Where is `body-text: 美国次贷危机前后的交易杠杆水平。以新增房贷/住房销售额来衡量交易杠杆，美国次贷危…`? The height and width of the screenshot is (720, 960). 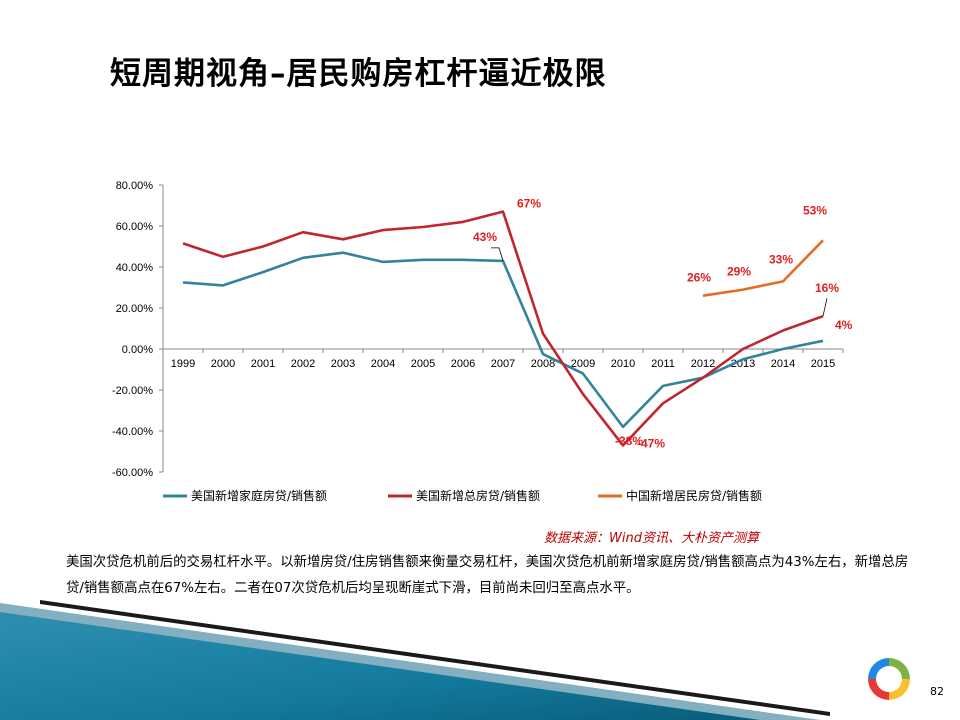 body-text: 美国次贷危机前后的交易杠杆水平。以新增房贷/住房销售额来衡量交易杠杆，美国次贷危… is located at coordinates (487, 575).